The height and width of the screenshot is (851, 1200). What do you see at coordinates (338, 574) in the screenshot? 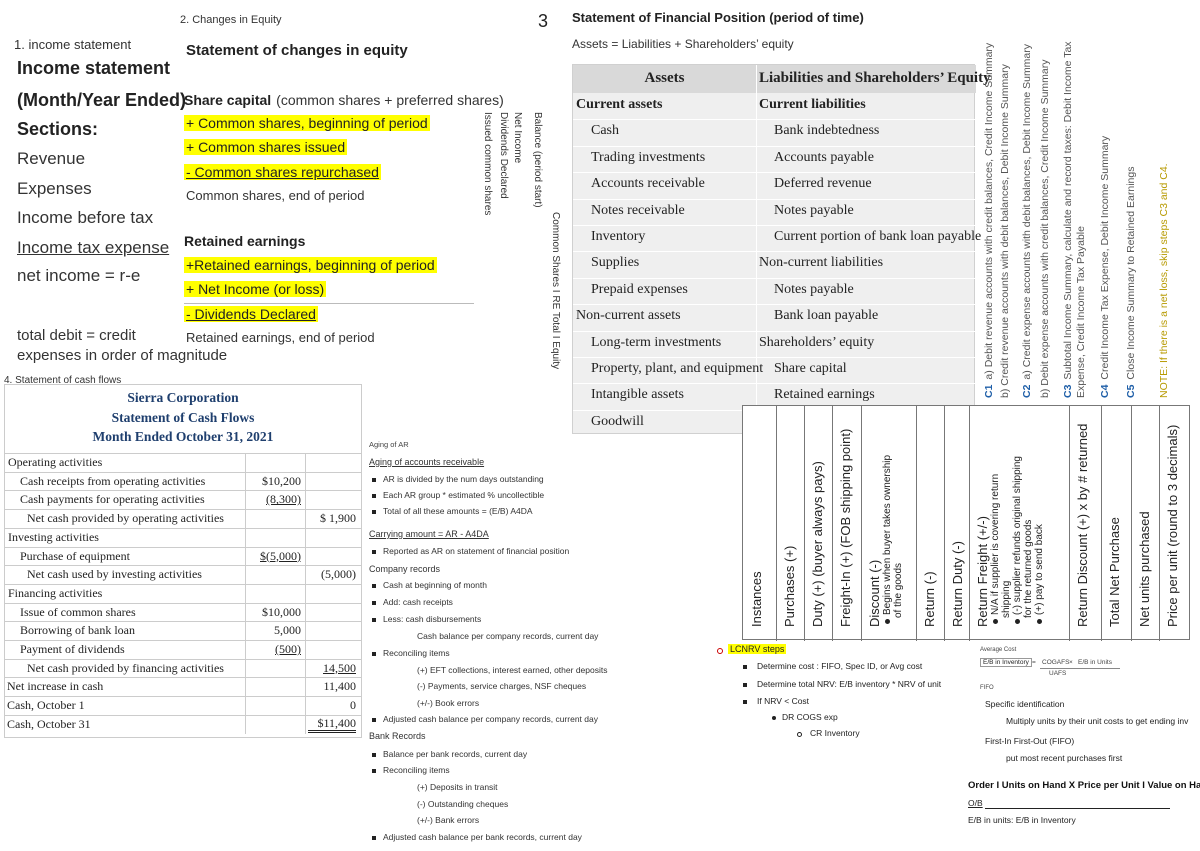
I see `cash-flow-total: (5,000)` at bounding box center [338, 574].